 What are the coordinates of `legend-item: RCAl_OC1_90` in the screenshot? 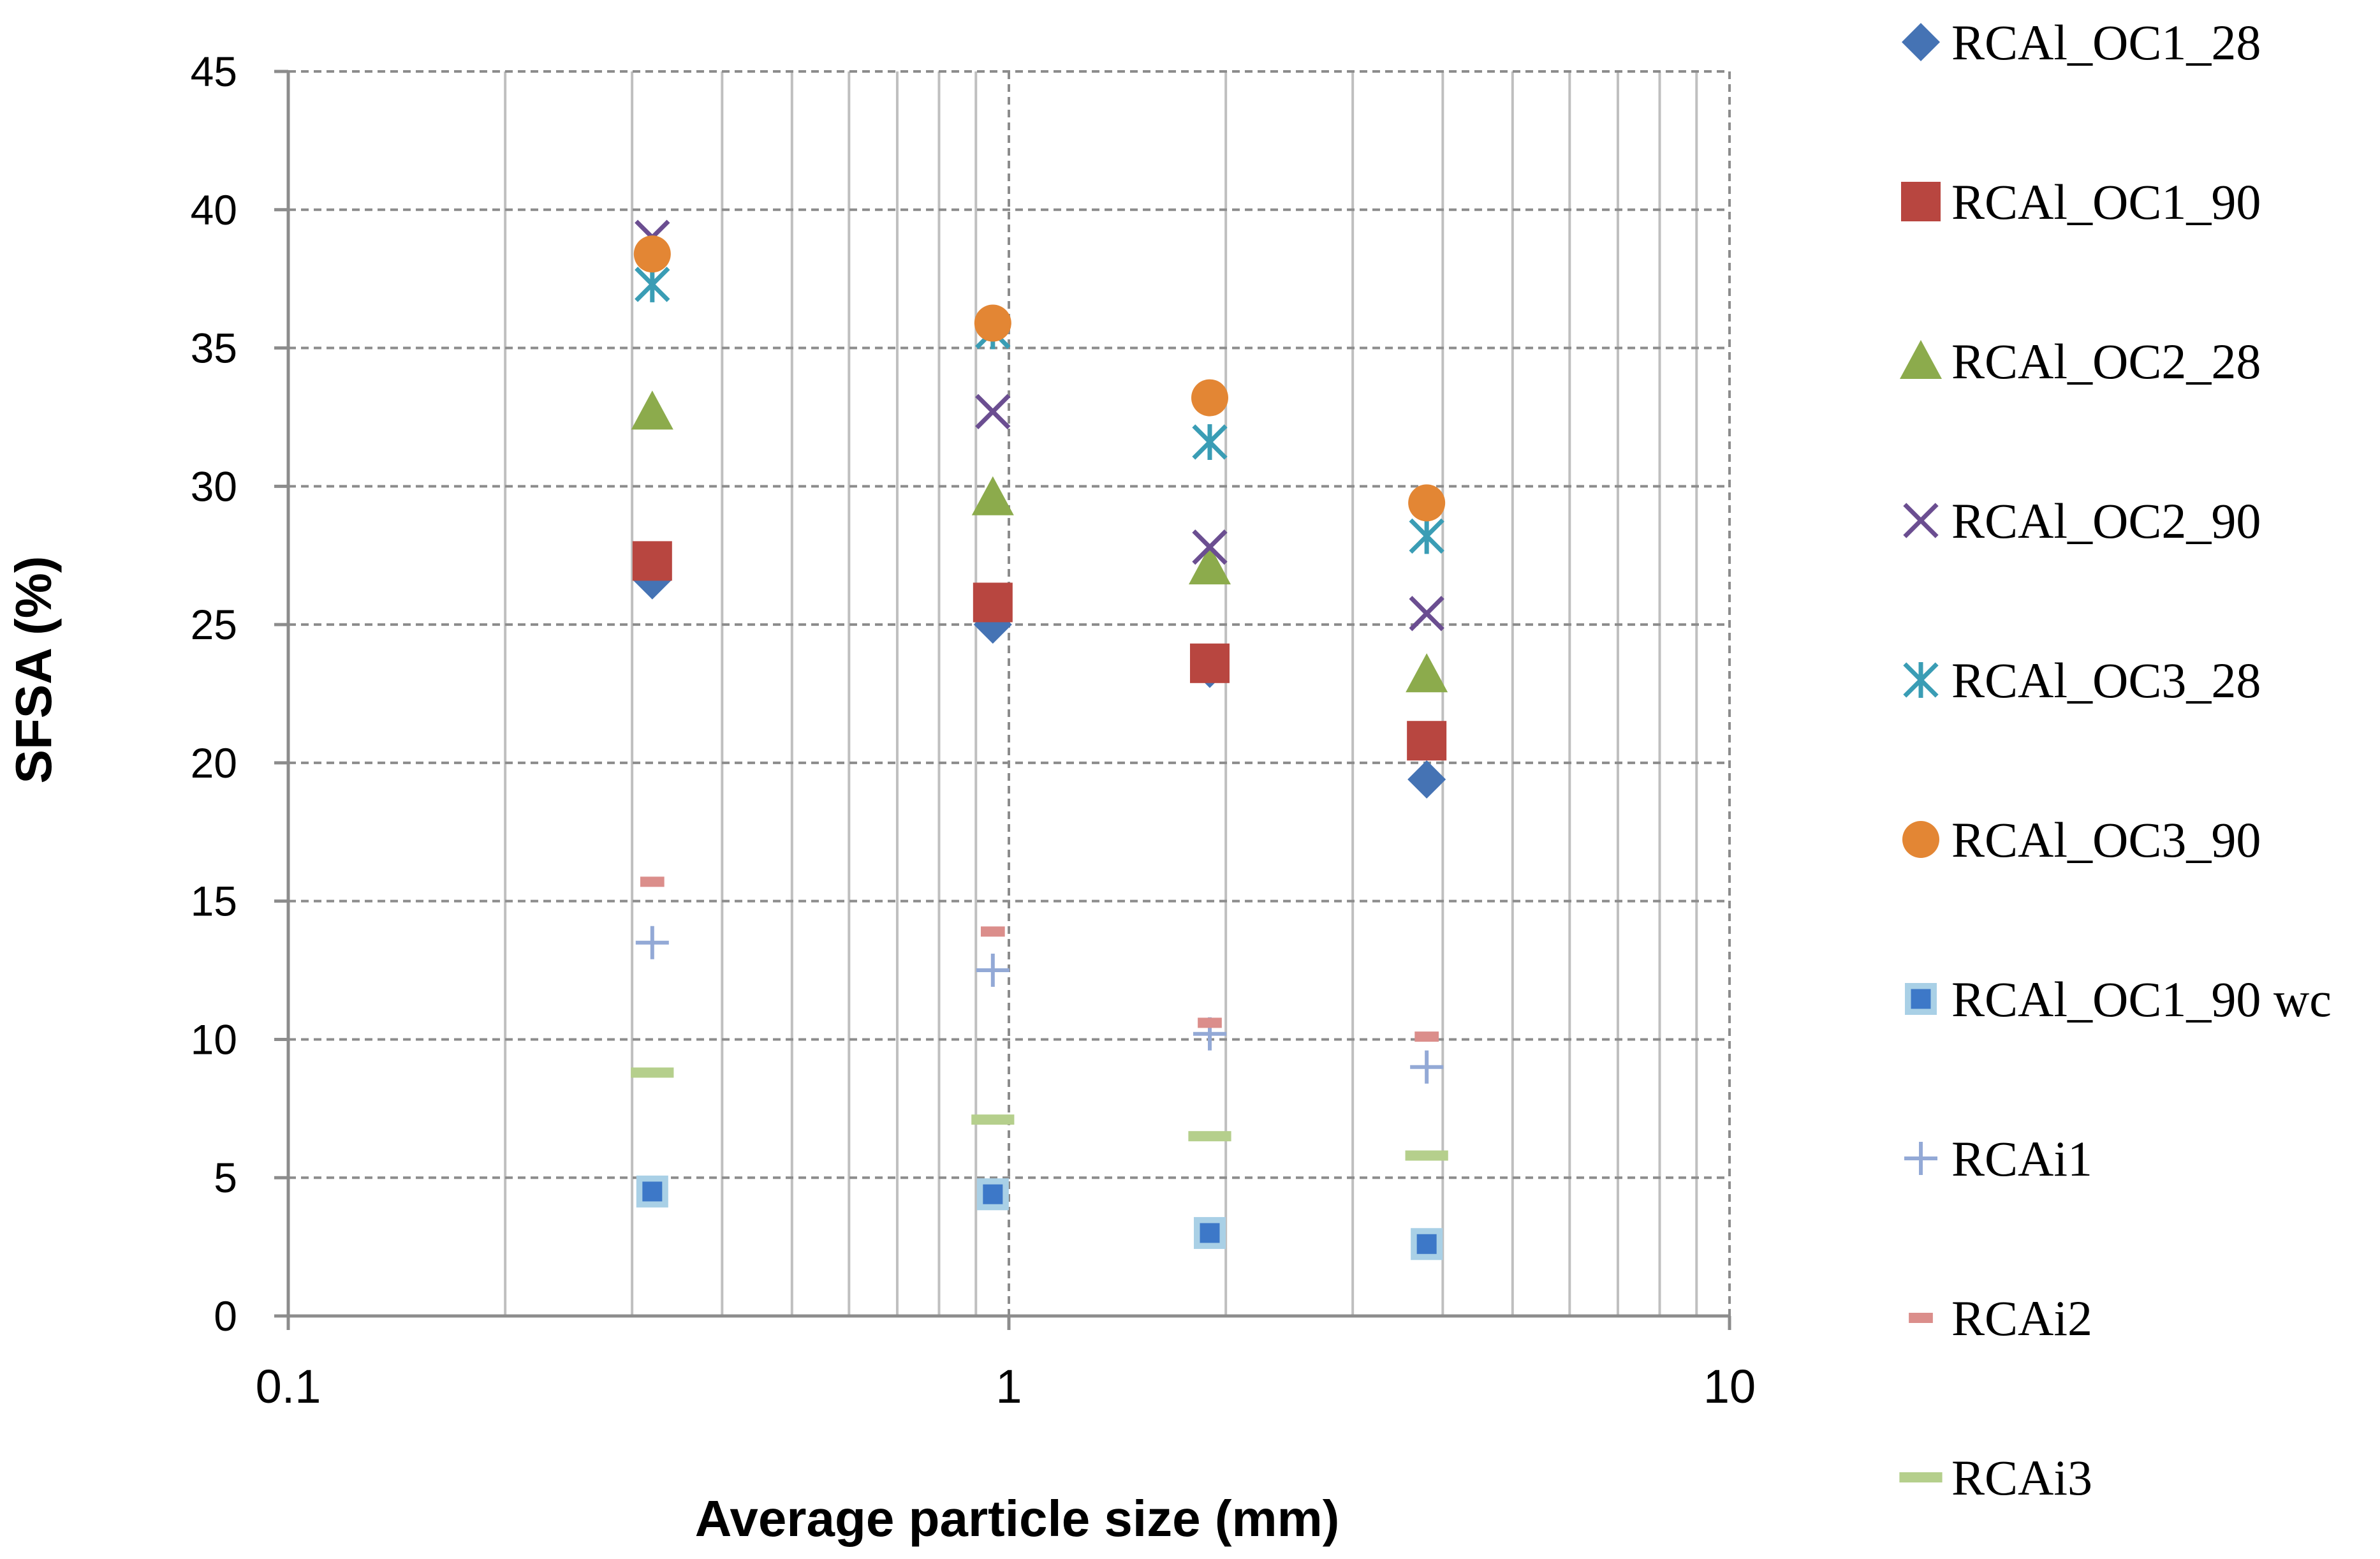 It's located at (2081, 202).